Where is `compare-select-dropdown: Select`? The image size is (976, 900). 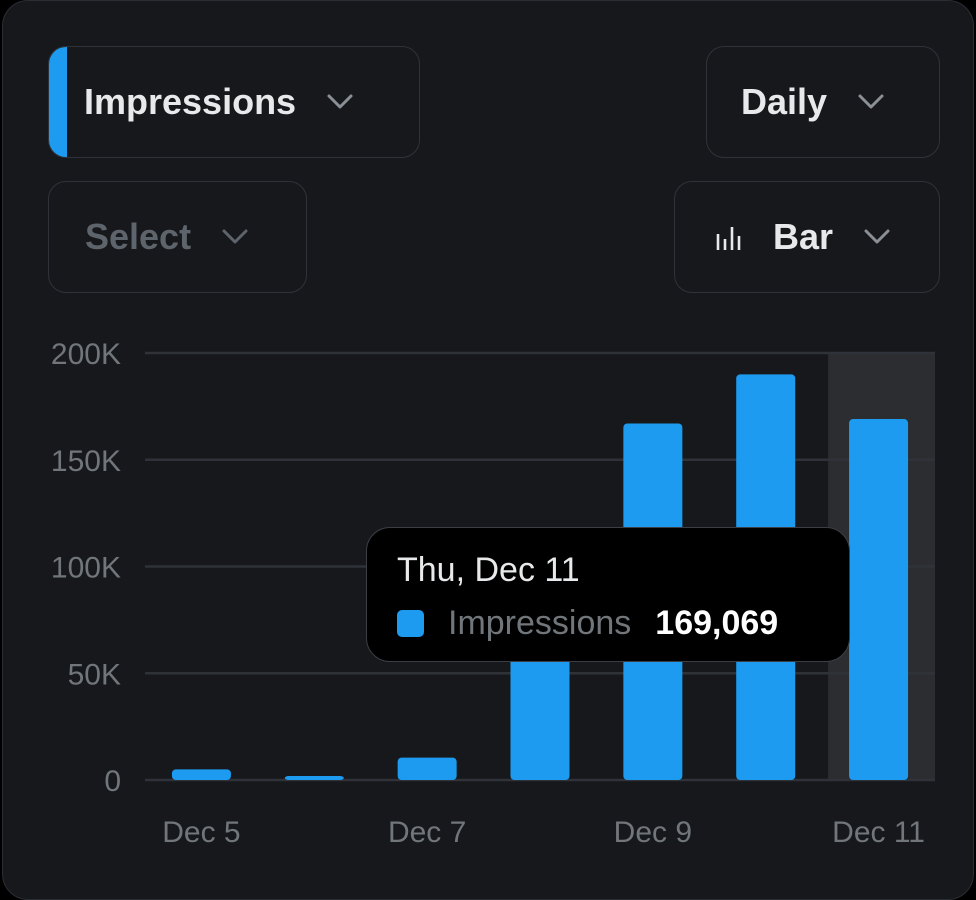 compare-select-dropdown: Select is located at coordinates (177, 237).